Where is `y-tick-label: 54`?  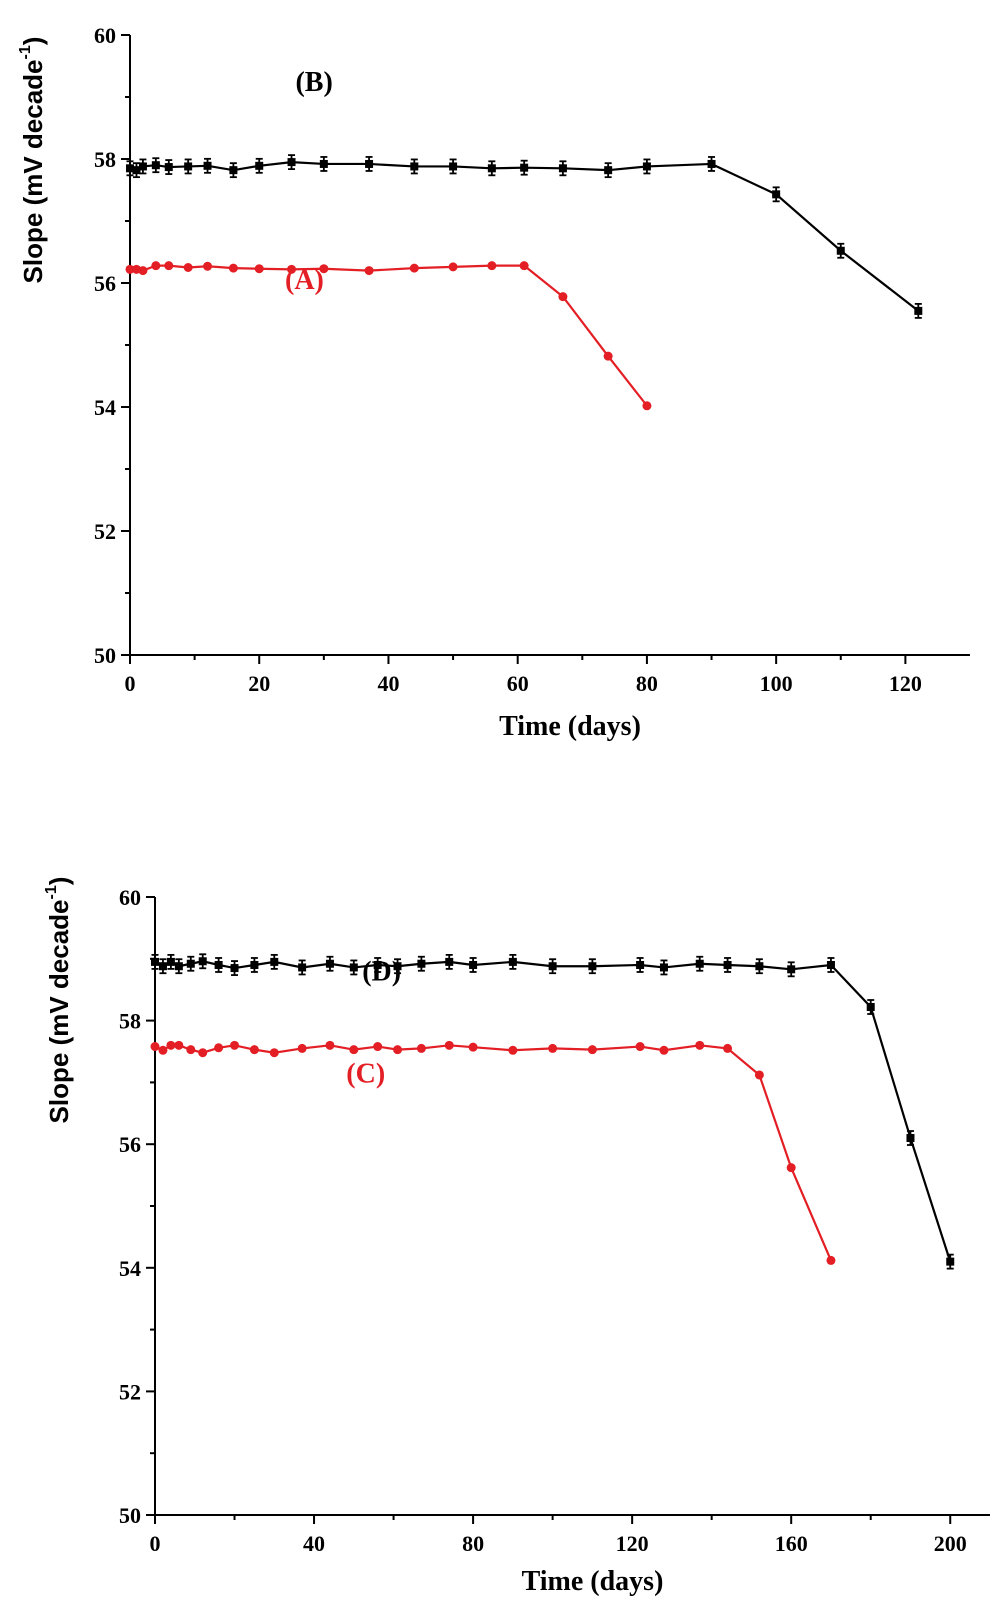
y-tick-label: 54 is located at coordinates (130, 1268).